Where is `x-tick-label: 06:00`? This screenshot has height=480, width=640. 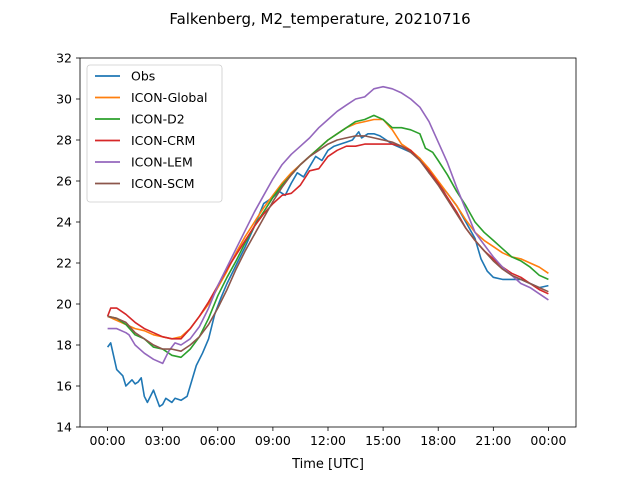 x-tick-label: 06:00 is located at coordinates (218, 440).